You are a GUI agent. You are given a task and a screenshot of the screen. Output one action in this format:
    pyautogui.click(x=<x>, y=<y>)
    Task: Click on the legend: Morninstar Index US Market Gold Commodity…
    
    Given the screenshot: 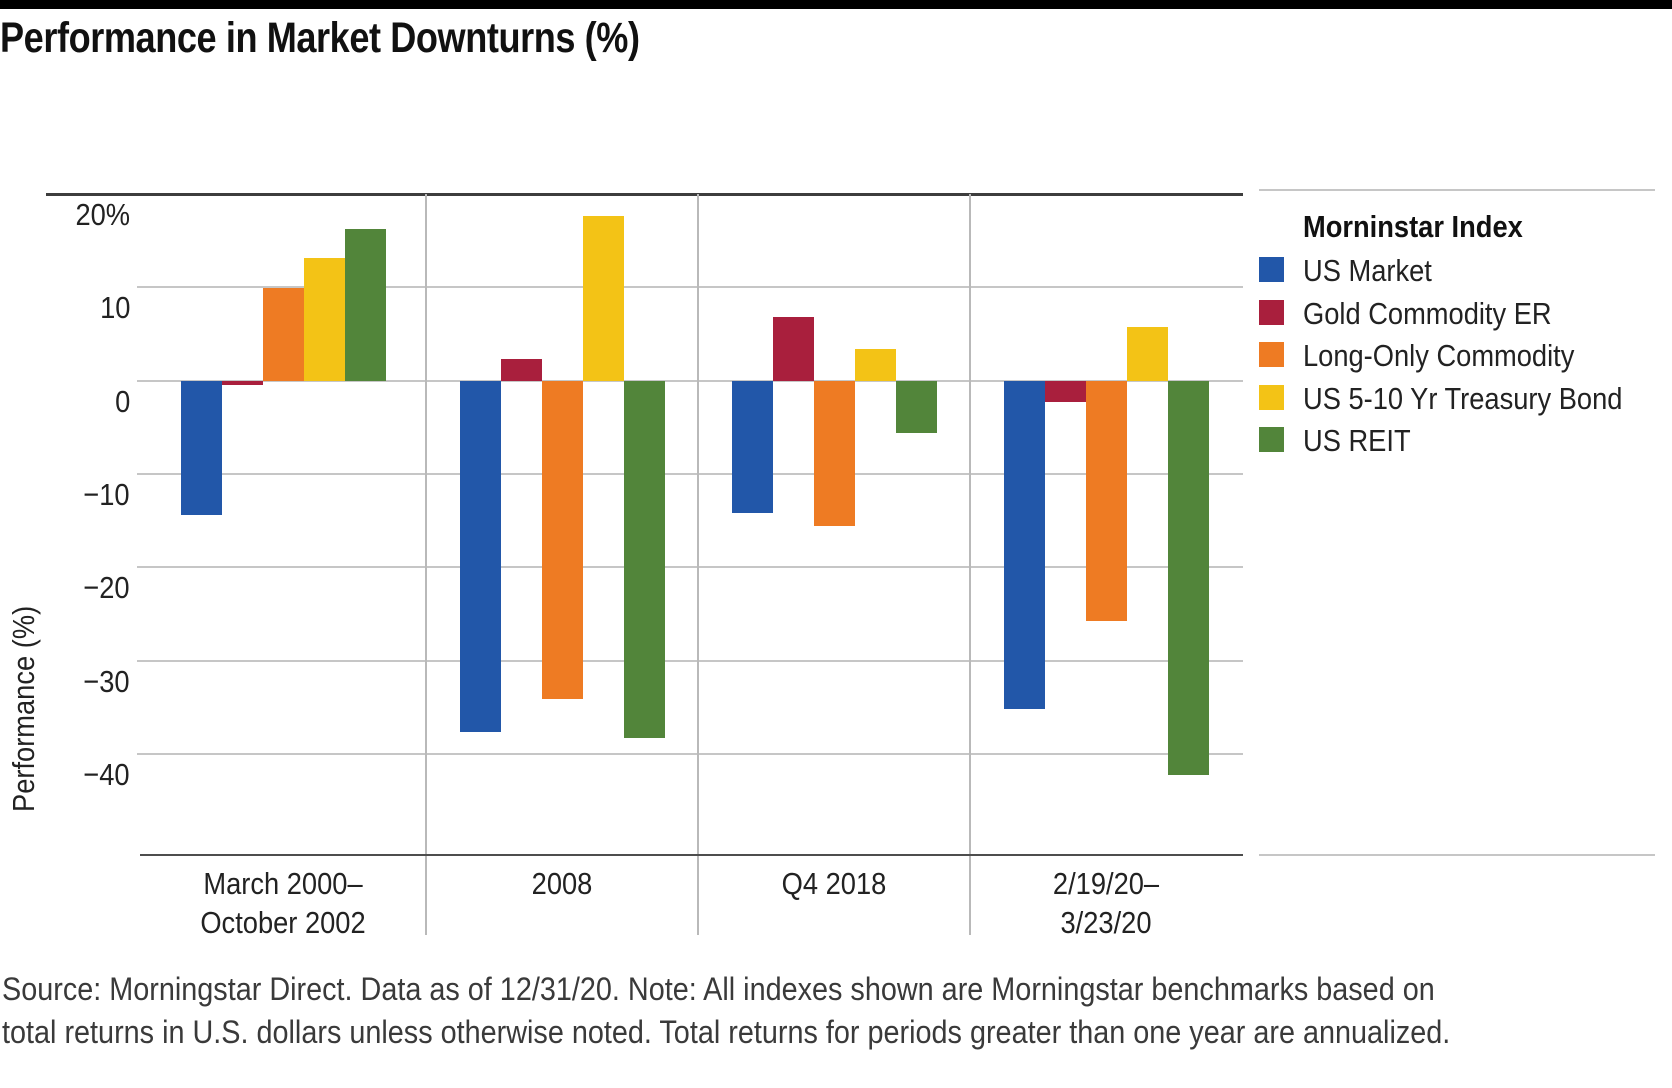 What is the action you would take?
    pyautogui.click(x=1457, y=523)
    